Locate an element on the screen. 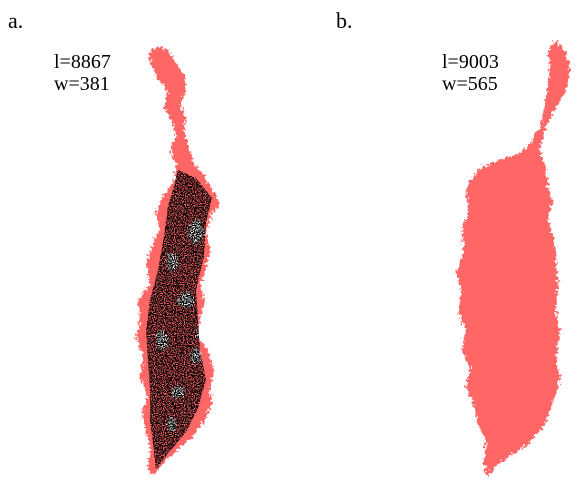 The width and height of the screenshot is (578, 480). panel-label-b: b. is located at coordinates (344, 20).